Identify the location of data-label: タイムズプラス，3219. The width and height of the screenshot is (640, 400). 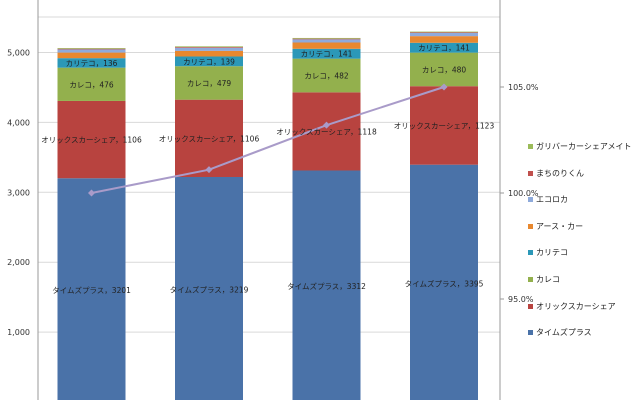
(209, 289).